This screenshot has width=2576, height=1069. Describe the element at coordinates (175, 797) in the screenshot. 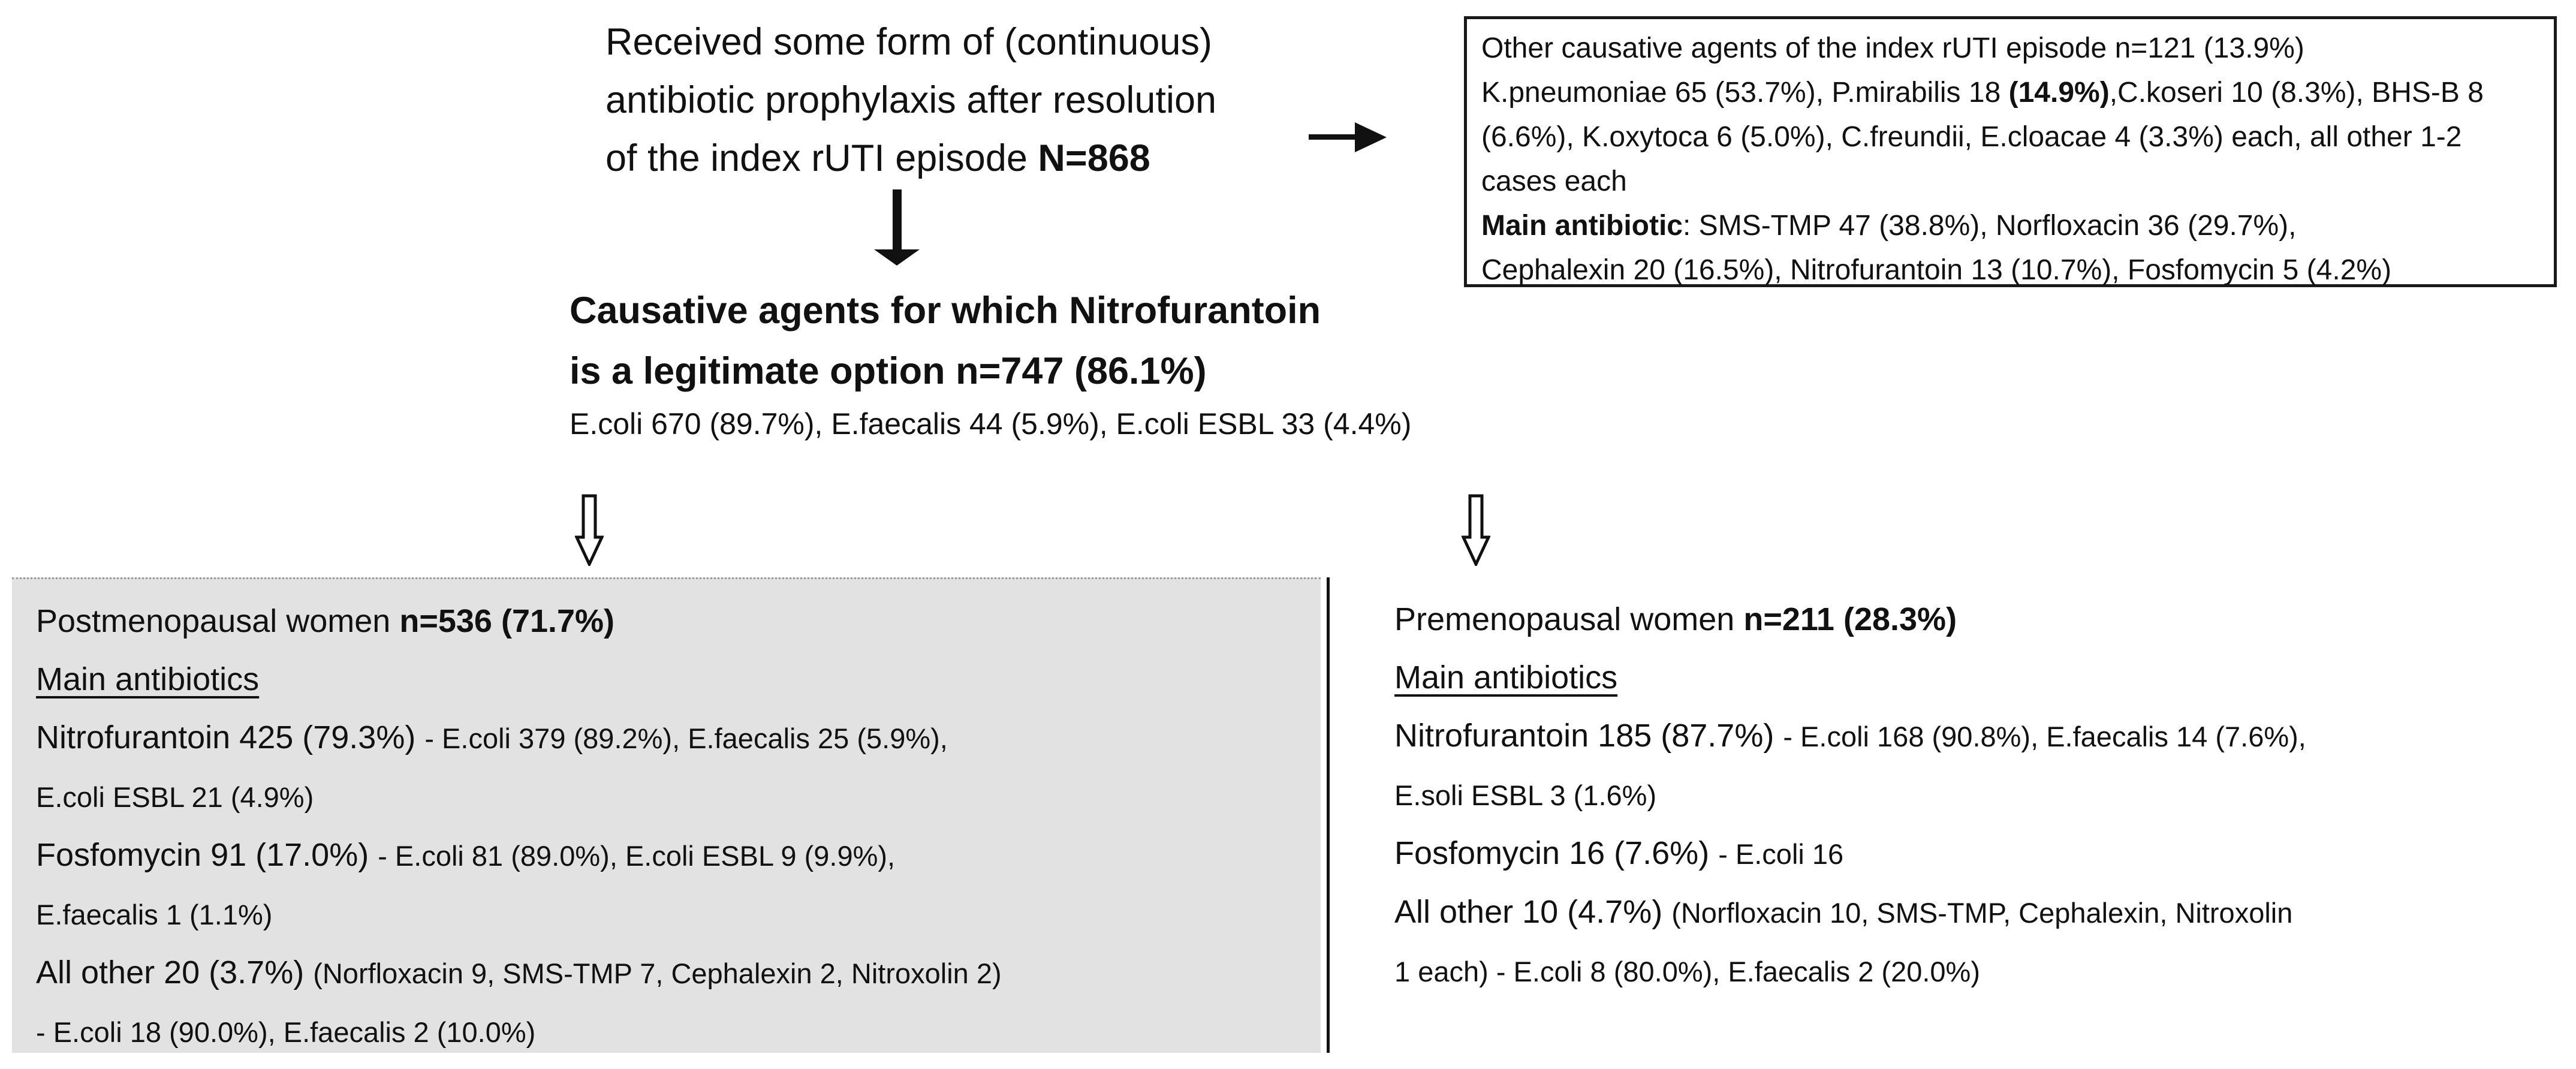

I see `text-segment: E.coli ESBL 21 (4.9%)` at that location.